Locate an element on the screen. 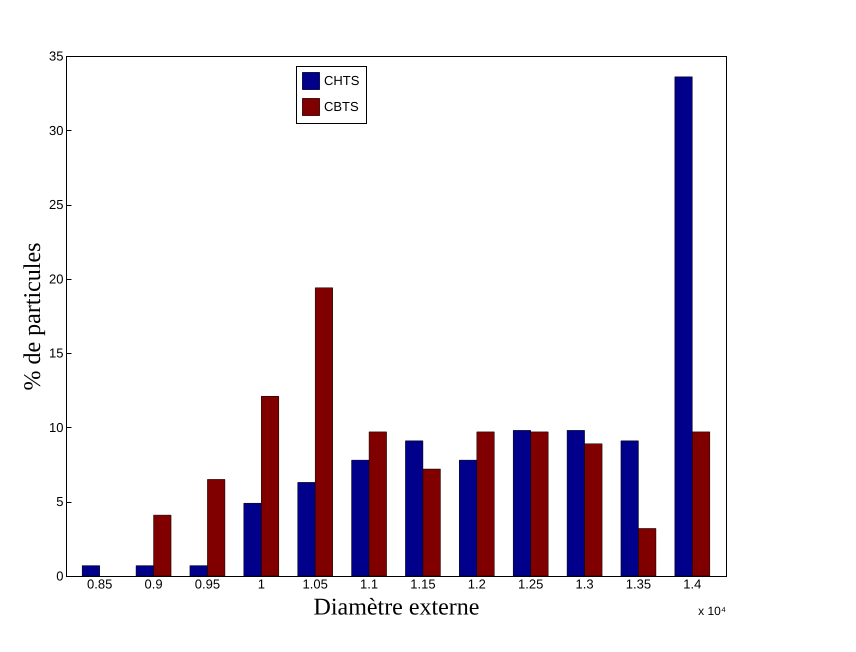  y-tick-label: 30 is located at coordinates (56, 130).